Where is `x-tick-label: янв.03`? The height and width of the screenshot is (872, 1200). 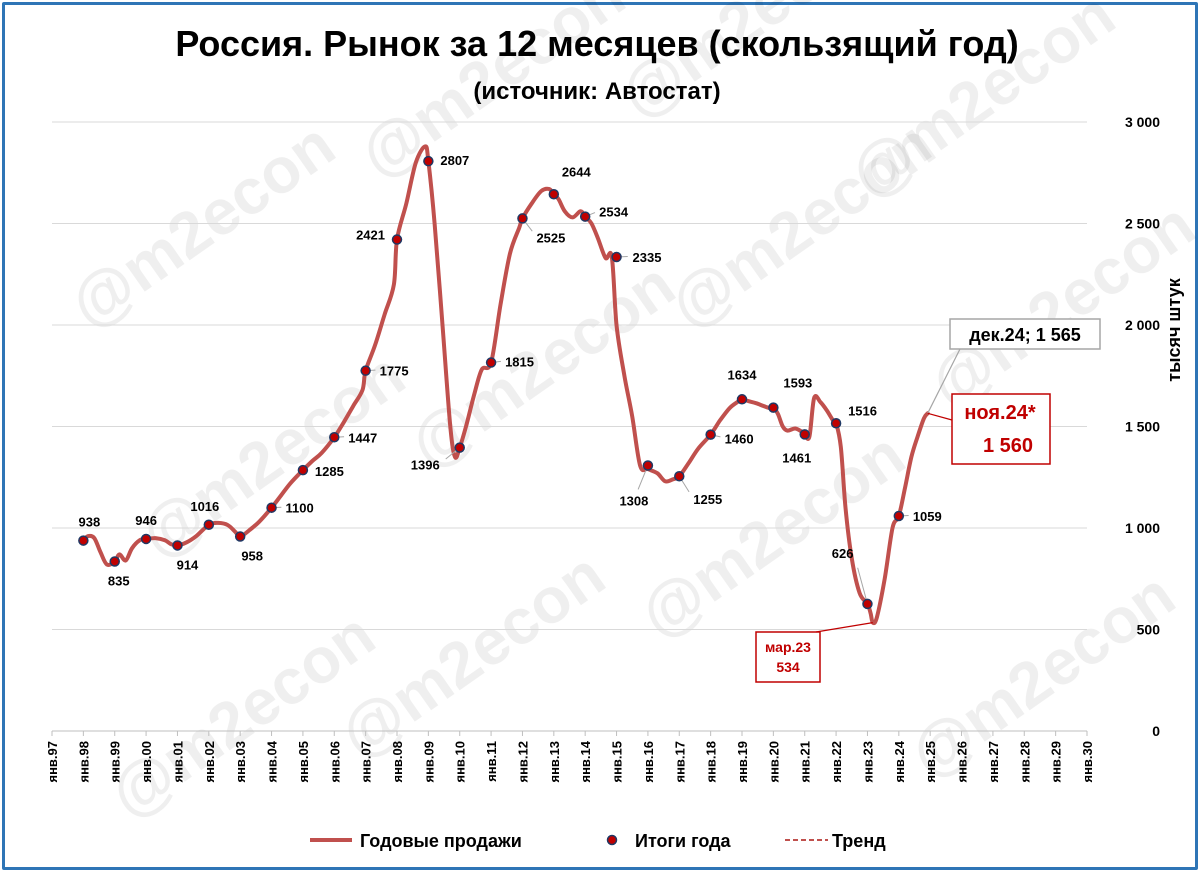
x-tick-label: янв.03 is located at coordinates (240, 762).